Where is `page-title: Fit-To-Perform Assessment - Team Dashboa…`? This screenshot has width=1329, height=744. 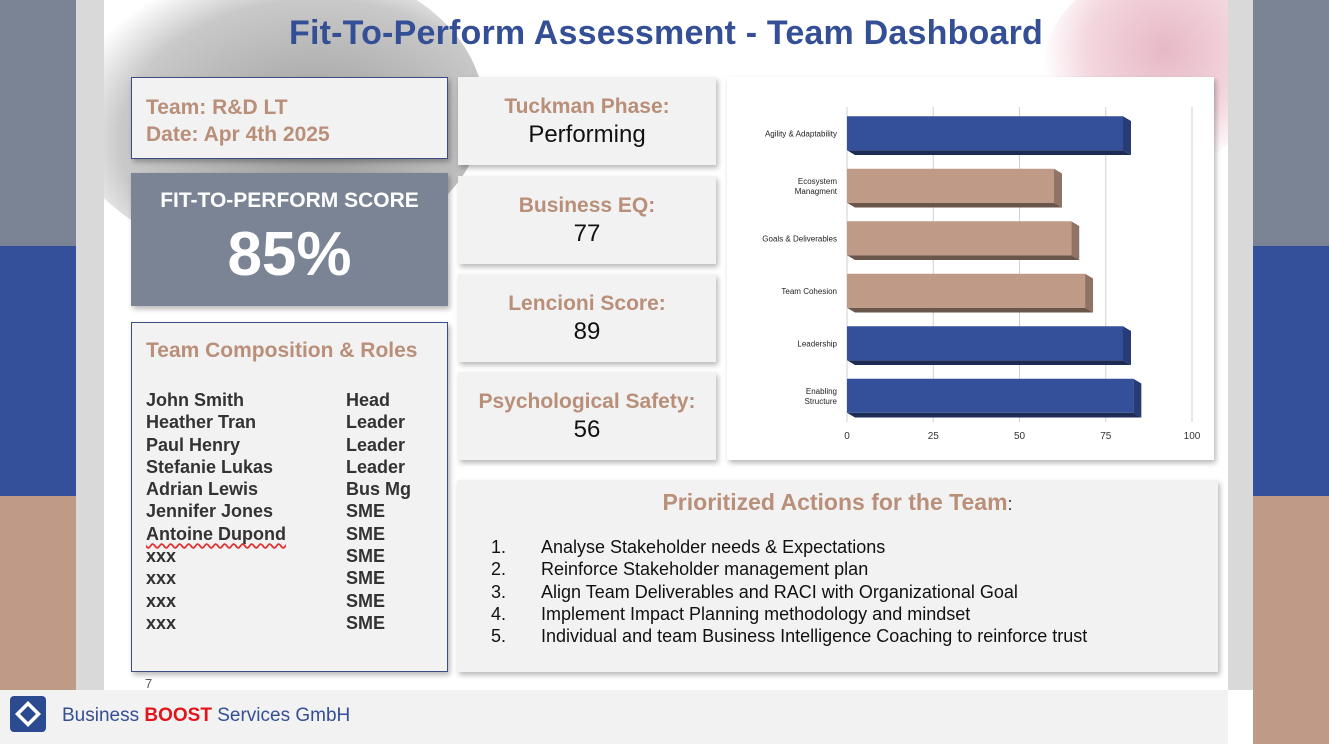 page-title: Fit-To-Perform Assessment - Team Dashboa… is located at coordinates (666, 33).